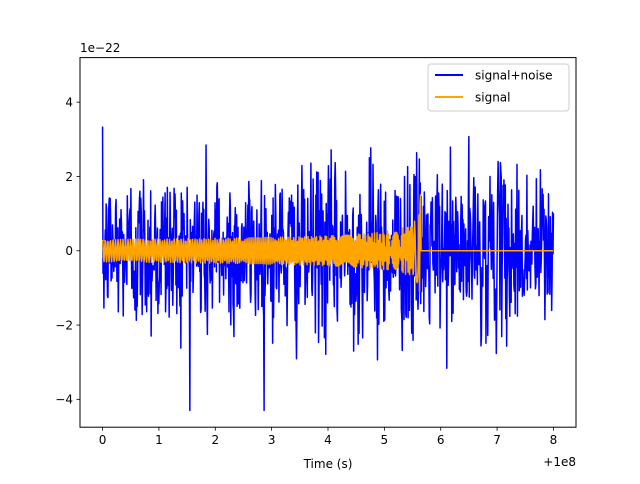 The image size is (640, 484). Describe the element at coordinates (328, 440) in the screenshot. I see `x-tick-label: 4` at that location.